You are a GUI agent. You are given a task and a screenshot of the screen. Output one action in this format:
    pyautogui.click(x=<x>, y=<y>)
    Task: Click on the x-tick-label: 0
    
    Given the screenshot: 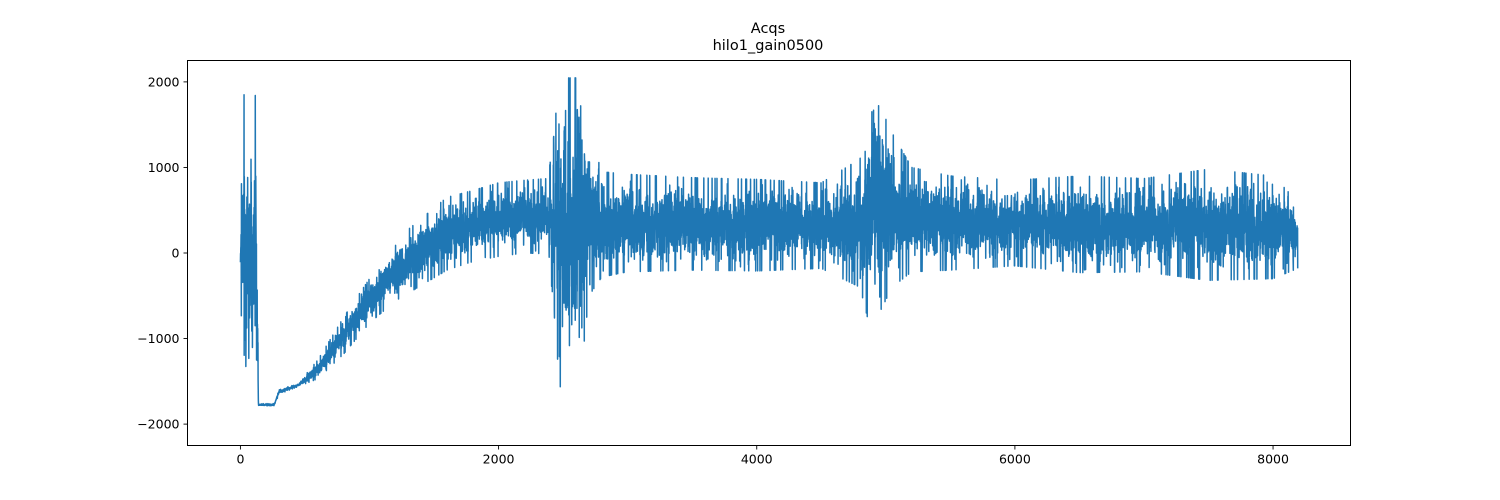 What is the action you would take?
    pyautogui.click(x=240, y=459)
    